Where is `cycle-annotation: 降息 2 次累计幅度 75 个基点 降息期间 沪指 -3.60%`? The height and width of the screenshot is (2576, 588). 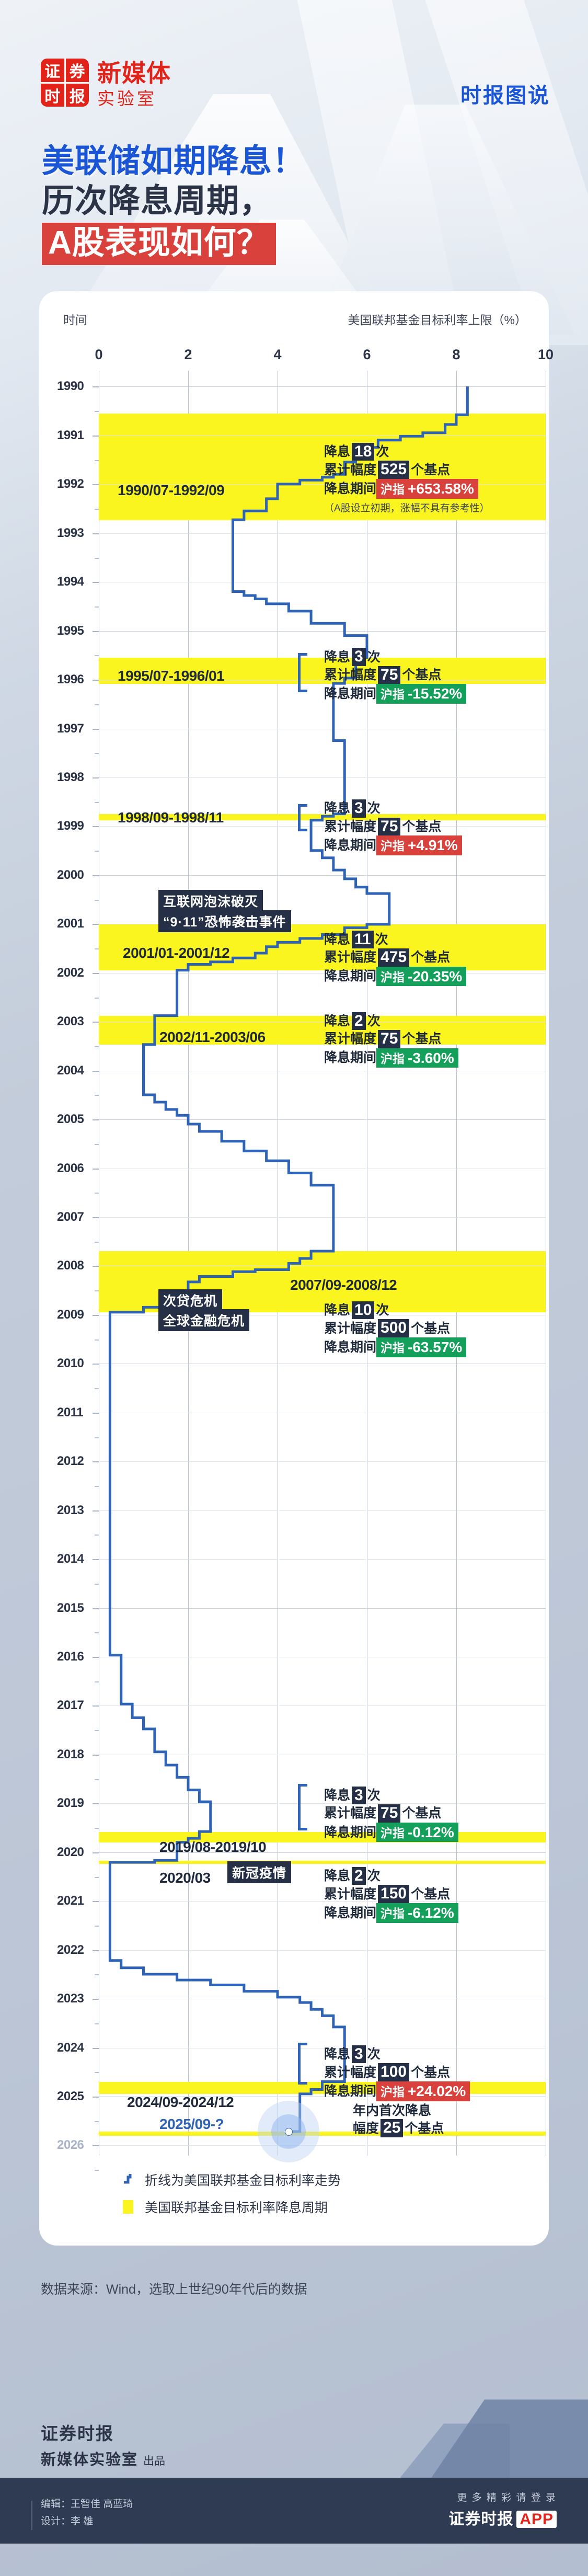
cycle-annotation: 降息 2 次累计幅度 75 个基点 降息期间 沪指 -3.60% is located at coordinates (391, 1040).